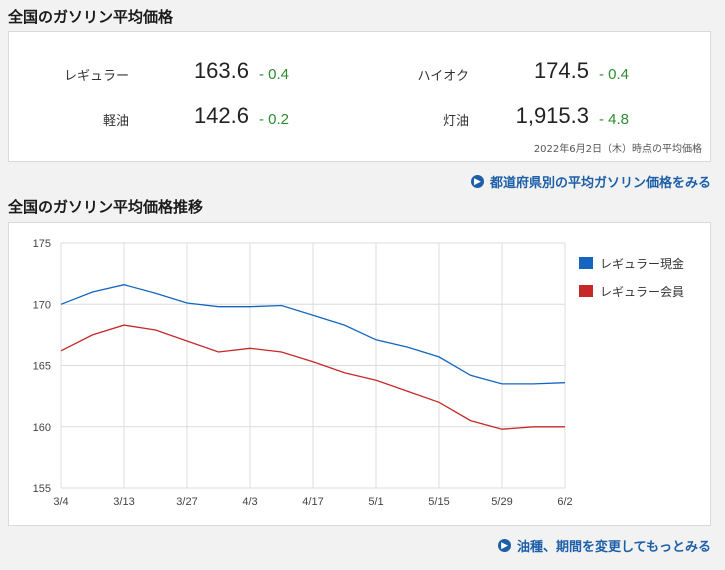  What do you see at coordinates (274, 119) in the screenshot?
I see `diesel-change: - 0.2` at bounding box center [274, 119].